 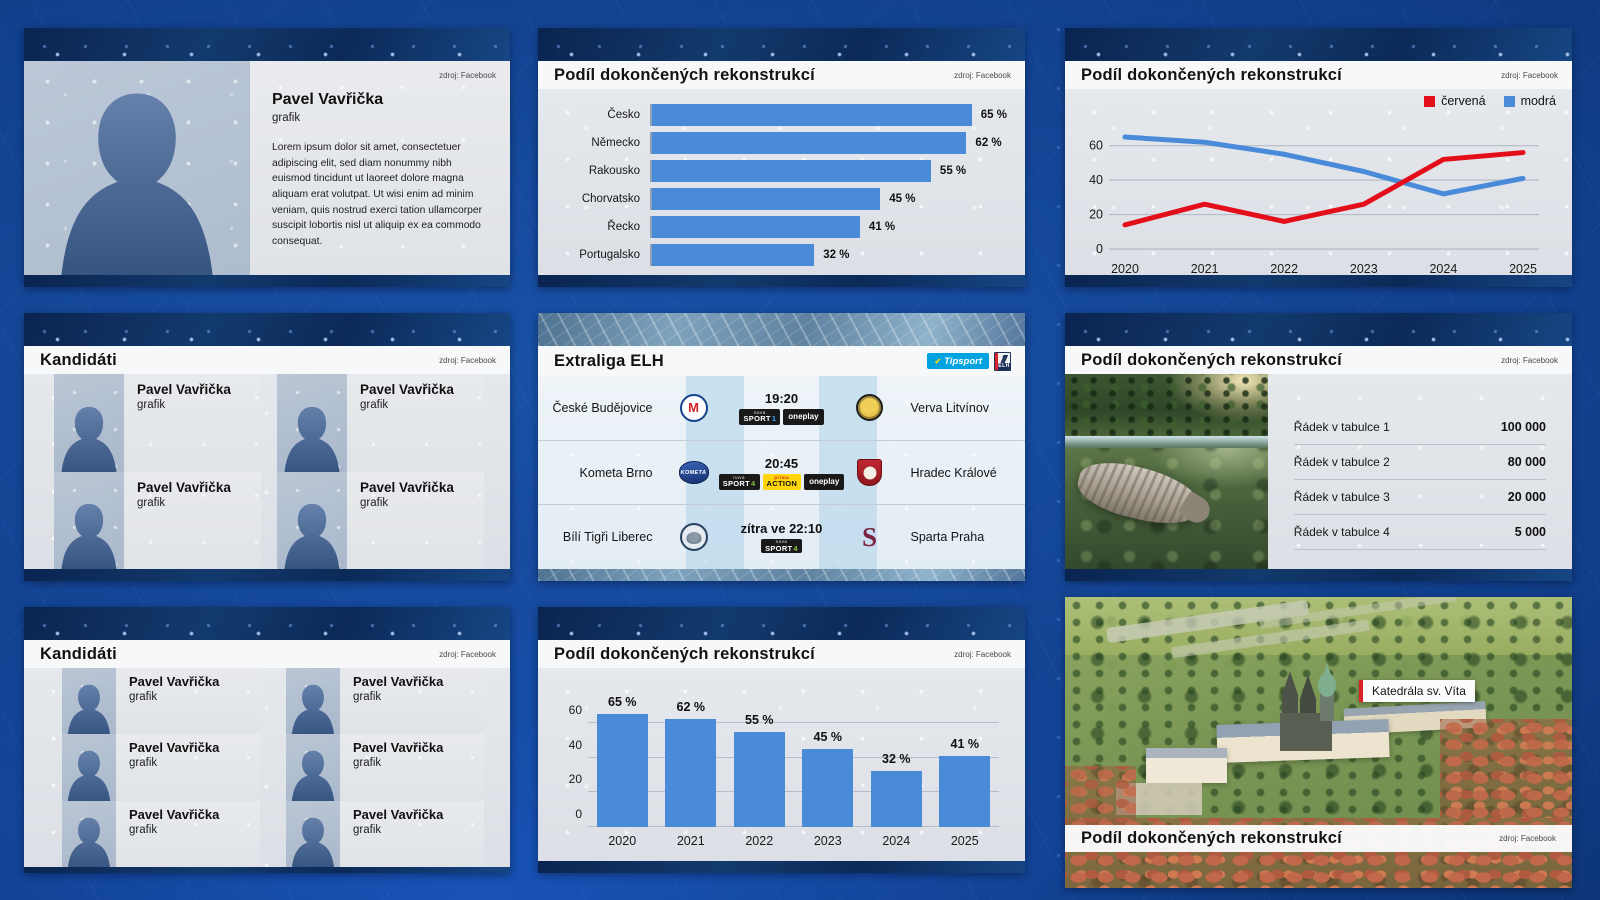 I want to click on table-row-label: Řádek v tabulce 4, so click(x=1341, y=532).